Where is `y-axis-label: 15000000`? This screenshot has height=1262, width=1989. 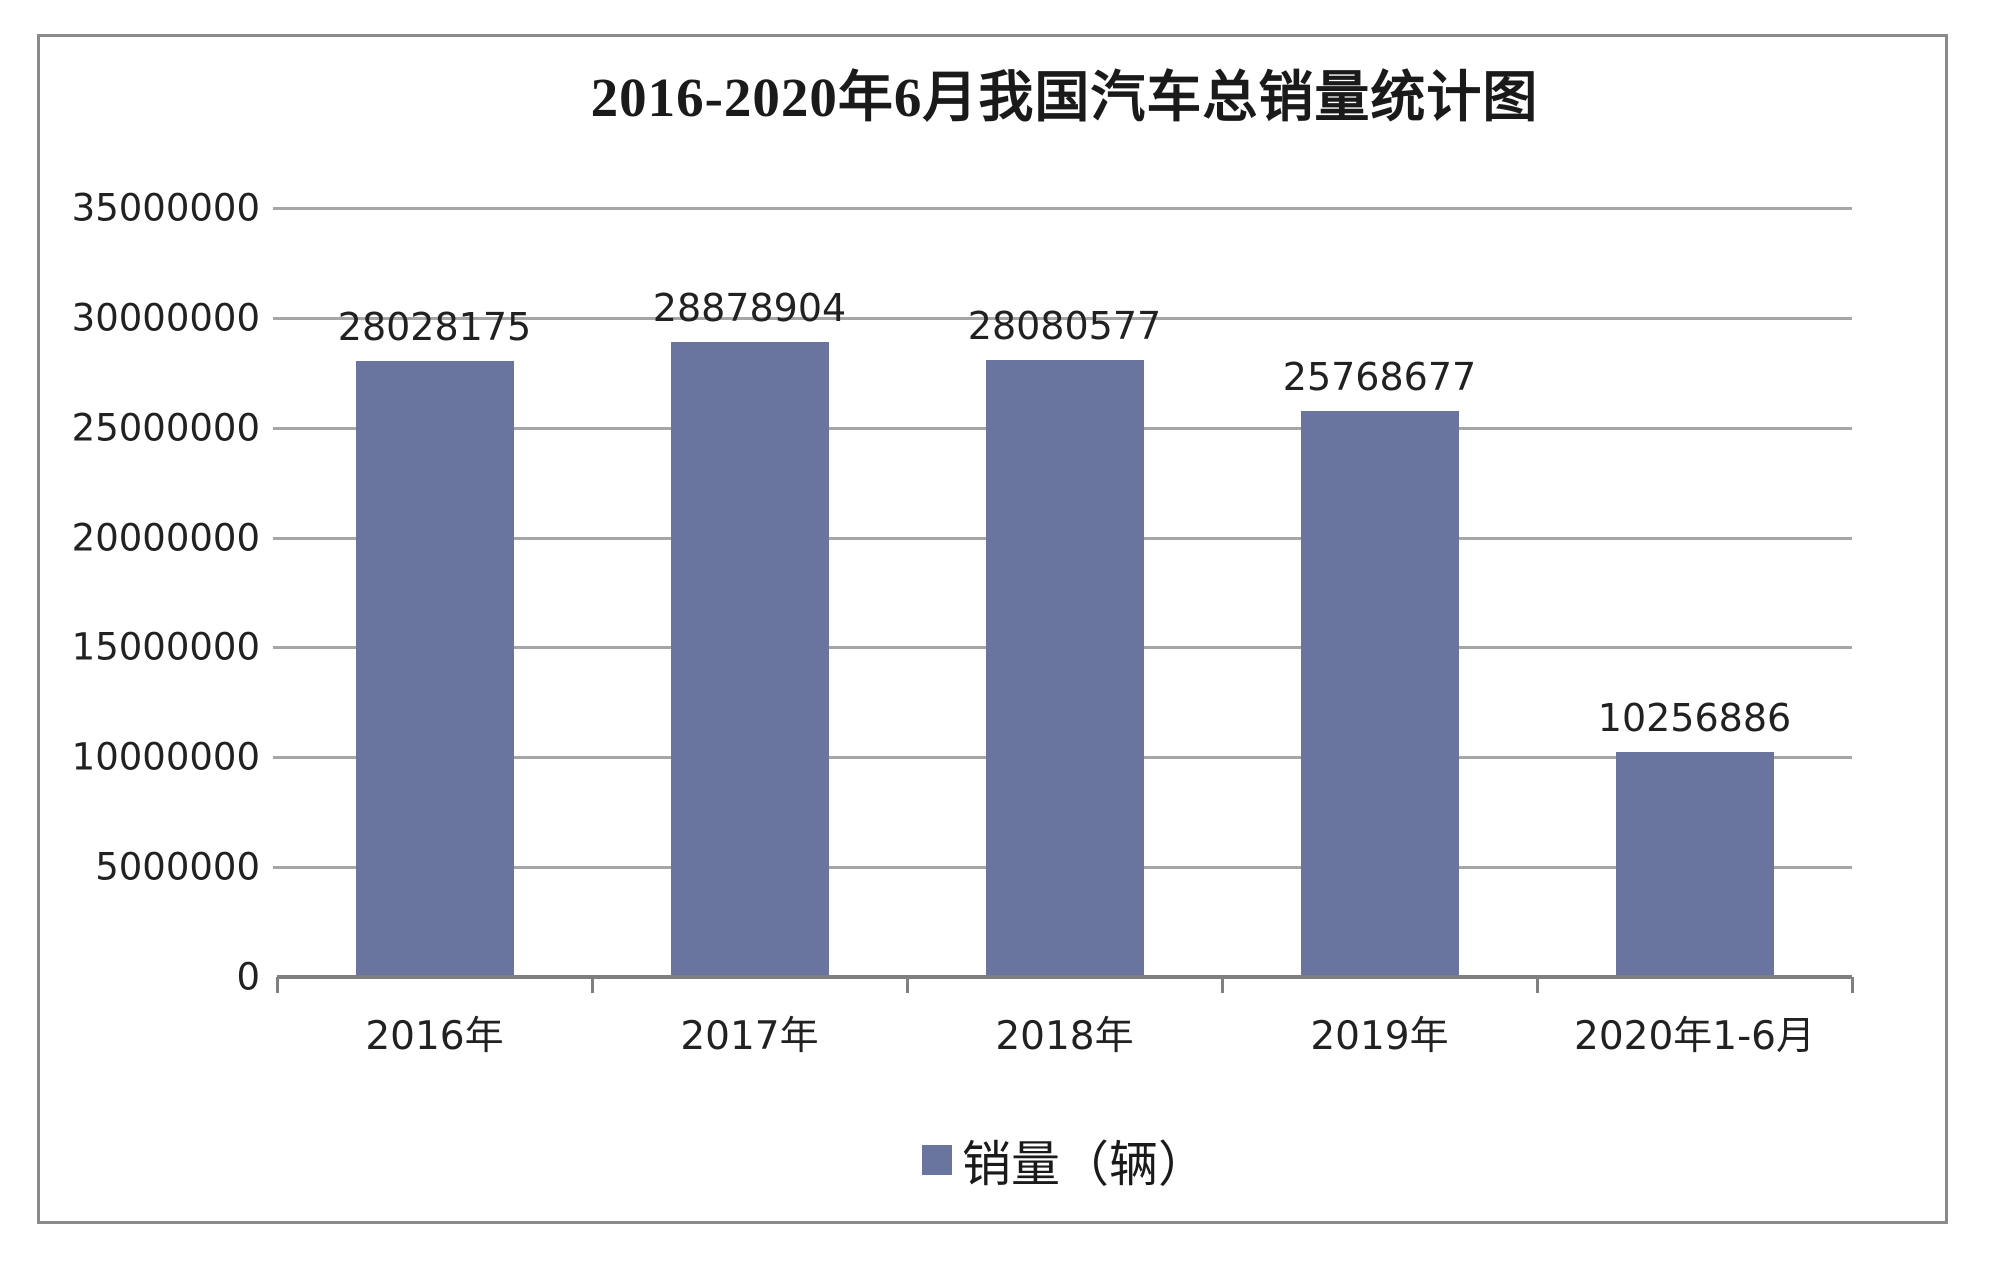 y-axis-label: 15000000 is located at coordinates (165, 647).